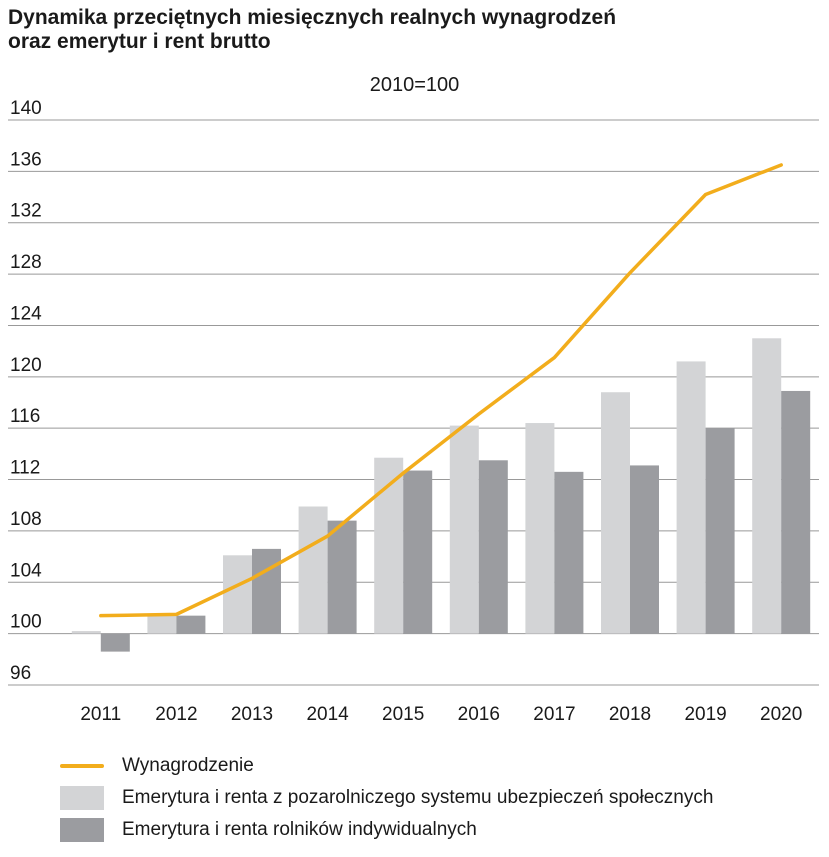  Describe the element at coordinates (162, 624) in the screenshot. I see `bar-non-farm-pension-2012` at that location.